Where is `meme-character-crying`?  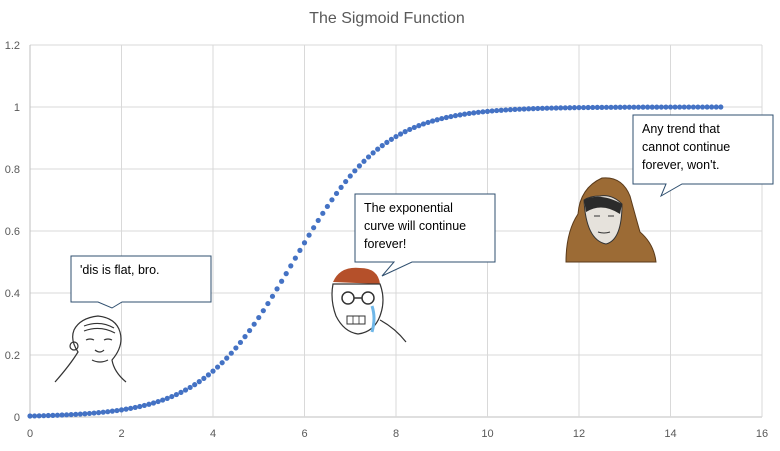
meme-character-crying is located at coordinates (369, 305).